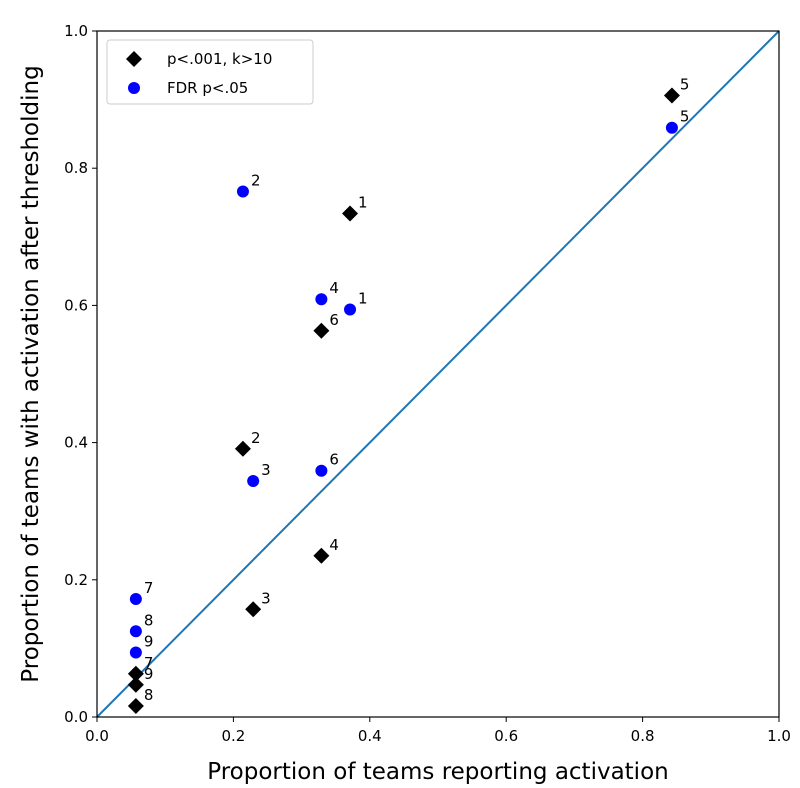 The width and height of the screenshot is (800, 788). Describe the element at coordinates (97, 736) in the screenshot. I see `x-tick-label: 0.0` at that location.